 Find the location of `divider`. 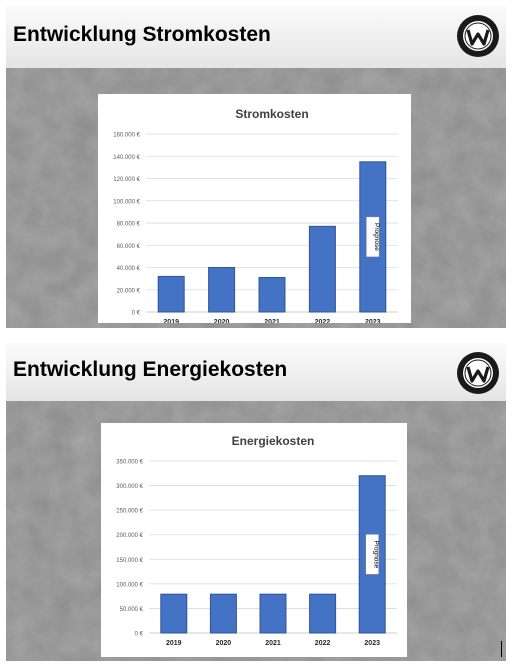

divider is located at coordinates (501, 649).